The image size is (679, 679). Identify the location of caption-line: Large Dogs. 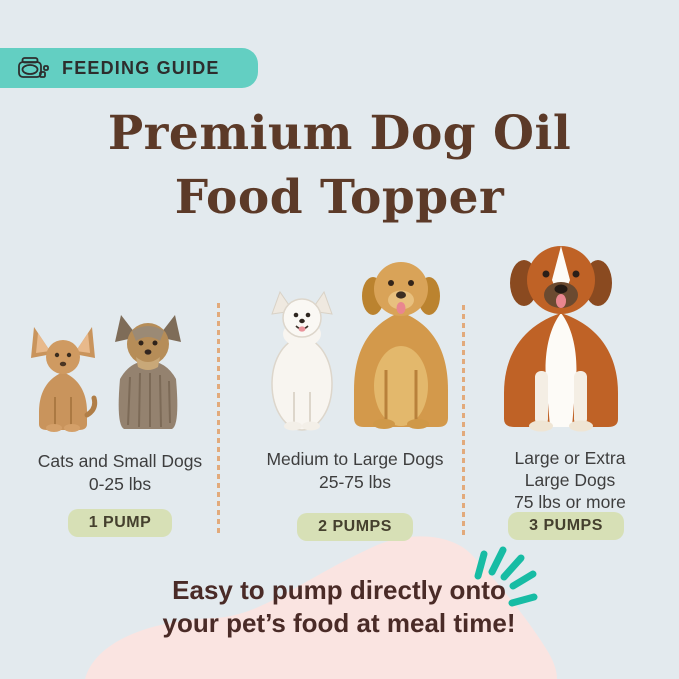
(570, 480).